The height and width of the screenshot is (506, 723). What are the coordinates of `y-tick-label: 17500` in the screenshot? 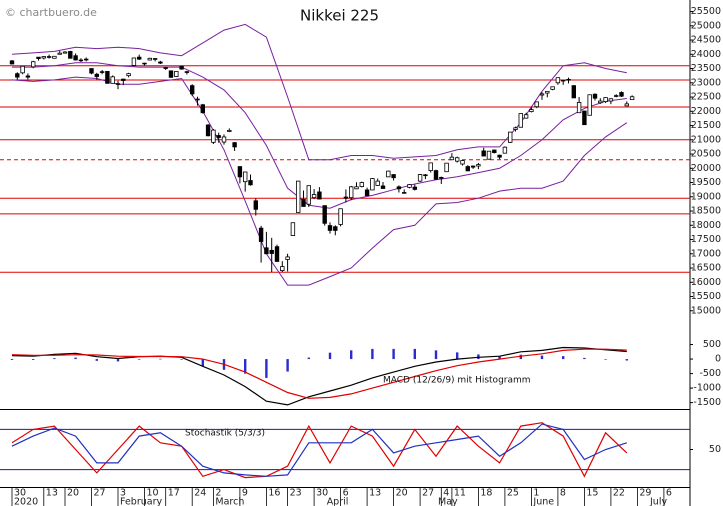 It's located at (706, 239).